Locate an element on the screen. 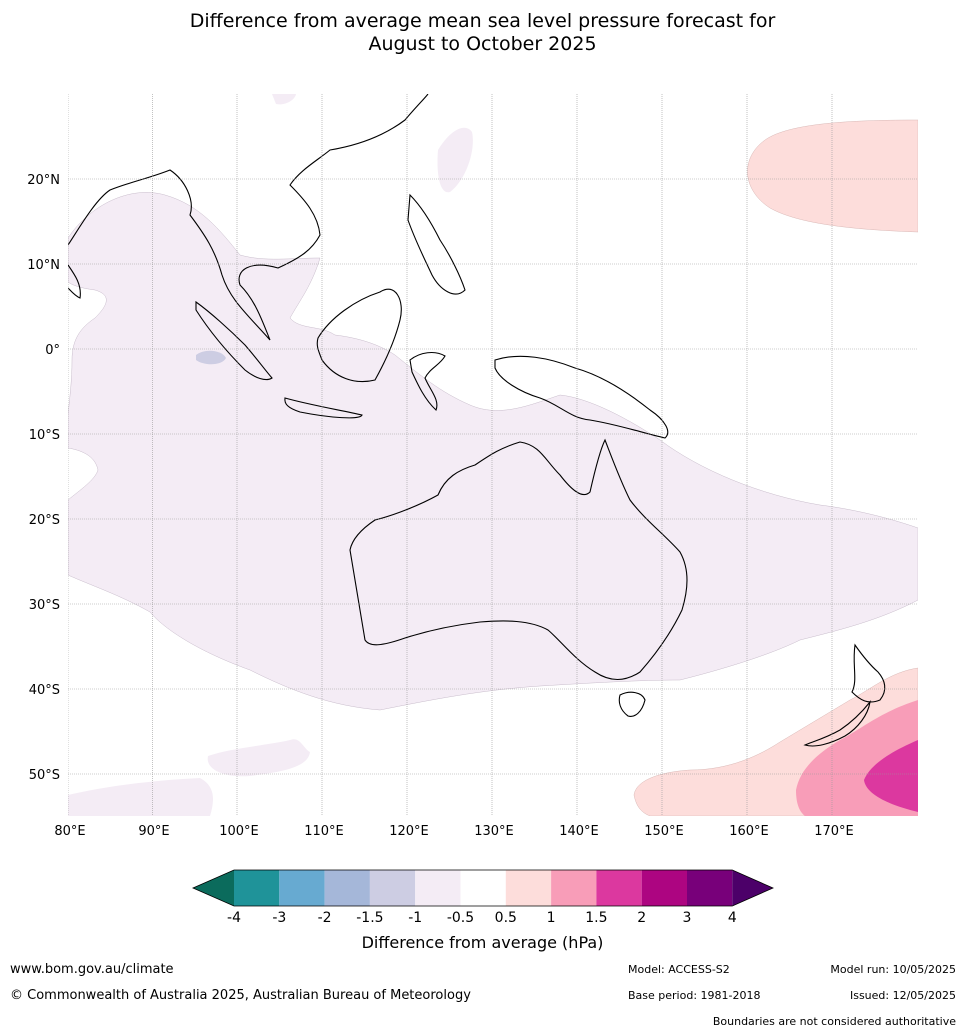 The width and height of the screenshot is (965, 1035). lon-label: 130°E is located at coordinates (494, 831).